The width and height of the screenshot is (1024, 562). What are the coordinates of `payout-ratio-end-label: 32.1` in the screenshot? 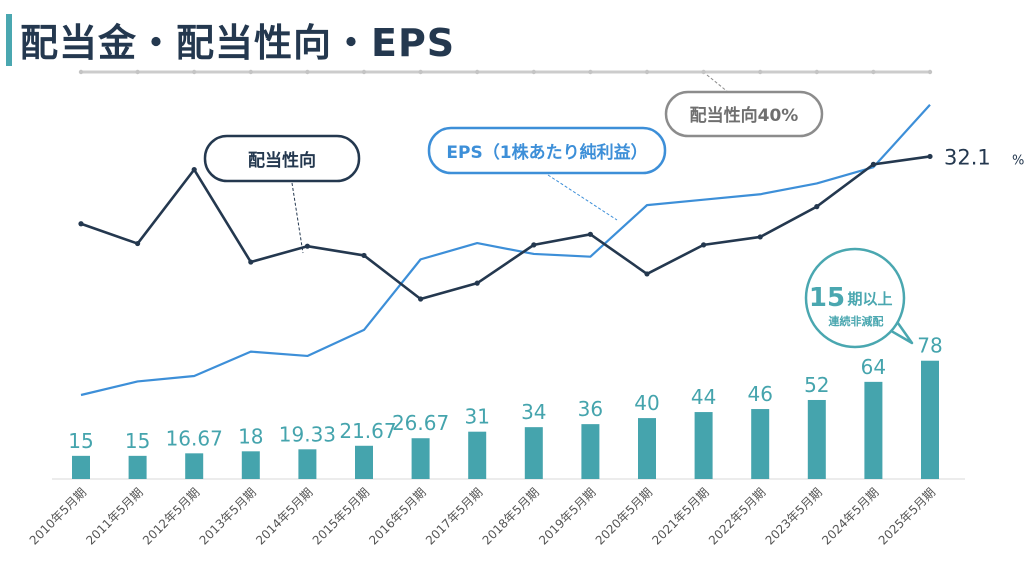 It's located at (967, 157).